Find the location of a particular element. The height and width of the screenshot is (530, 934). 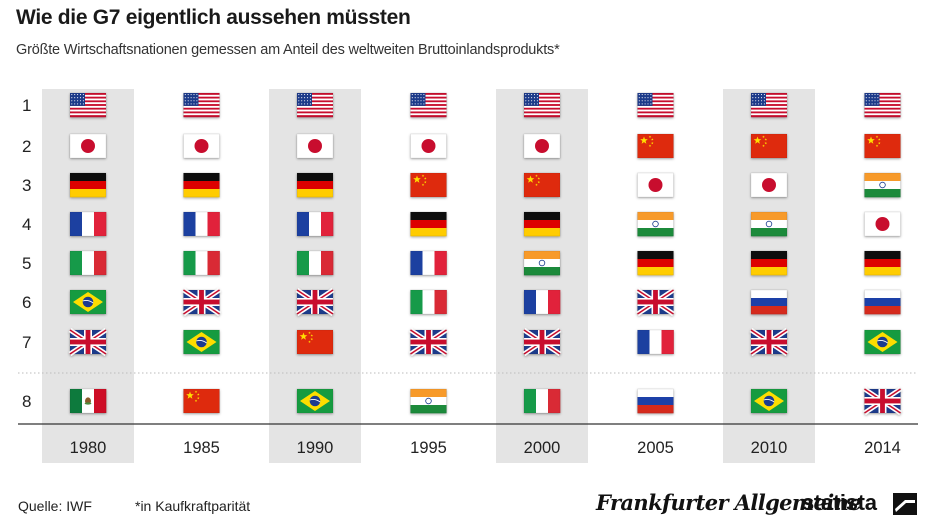

statista-logo: statista is located at coordinates (839, 502).